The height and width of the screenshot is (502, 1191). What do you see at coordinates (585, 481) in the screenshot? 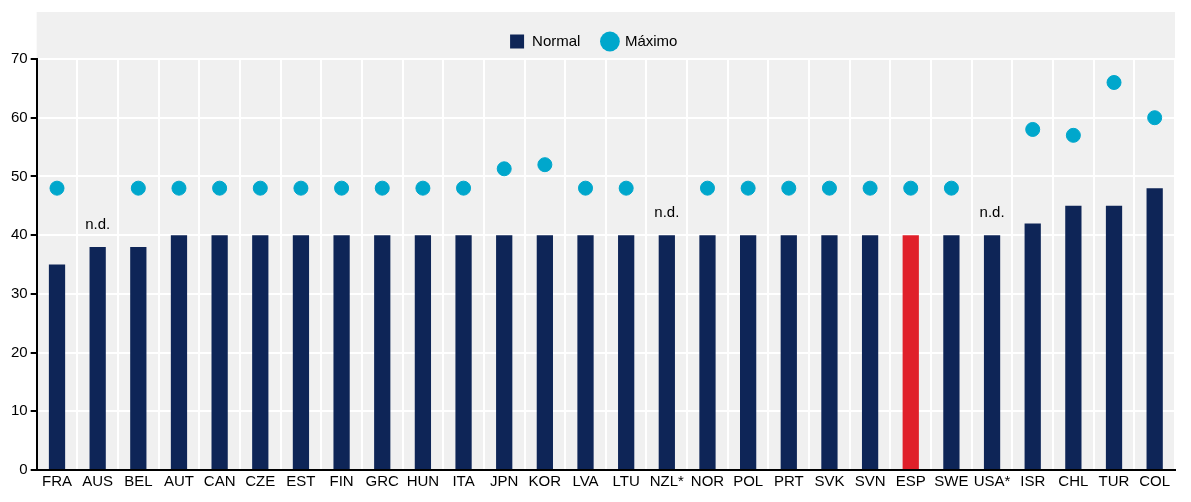
I see `x-tick-label: LVA` at bounding box center [585, 481].